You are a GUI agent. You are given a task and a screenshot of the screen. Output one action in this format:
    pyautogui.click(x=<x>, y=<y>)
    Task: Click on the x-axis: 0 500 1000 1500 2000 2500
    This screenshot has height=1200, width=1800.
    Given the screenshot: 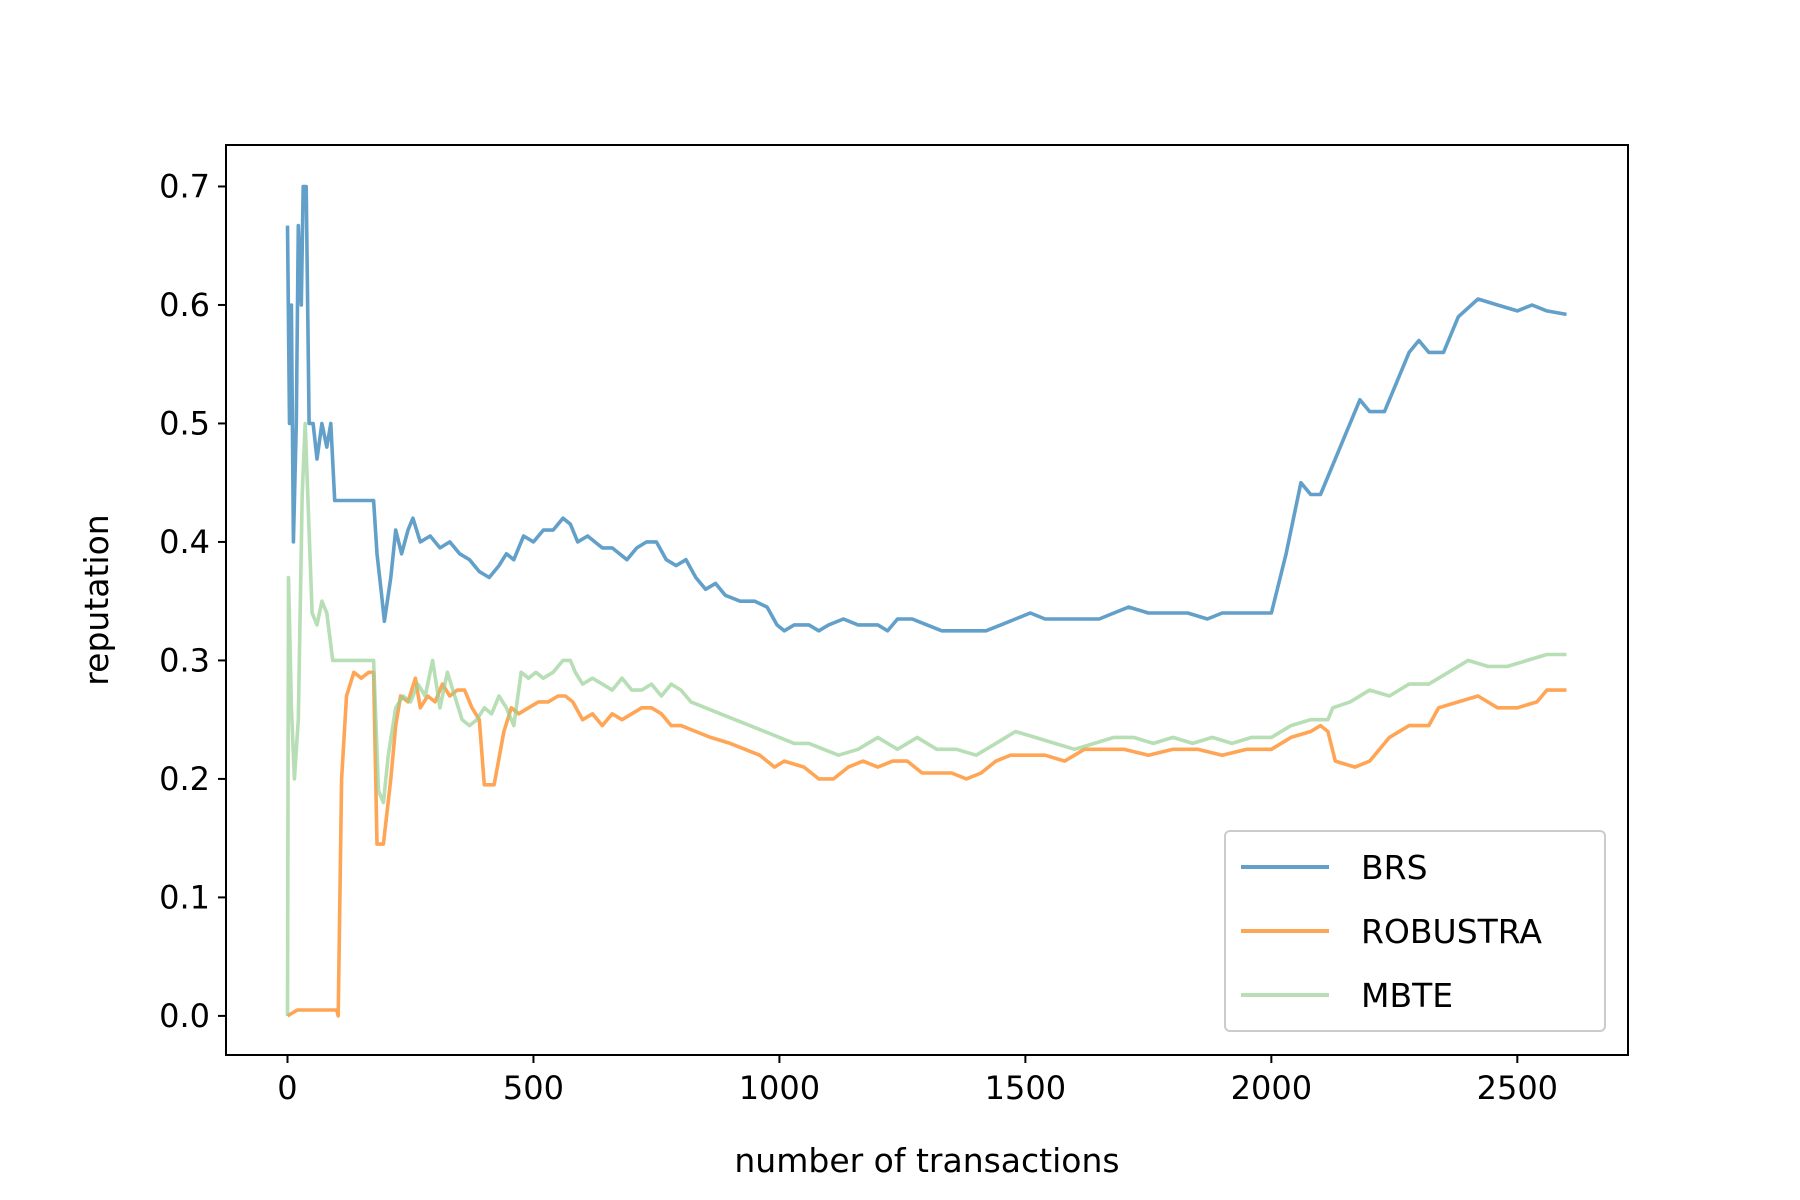 What is the action you would take?
    pyautogui.click(x=917, y=1081)
    